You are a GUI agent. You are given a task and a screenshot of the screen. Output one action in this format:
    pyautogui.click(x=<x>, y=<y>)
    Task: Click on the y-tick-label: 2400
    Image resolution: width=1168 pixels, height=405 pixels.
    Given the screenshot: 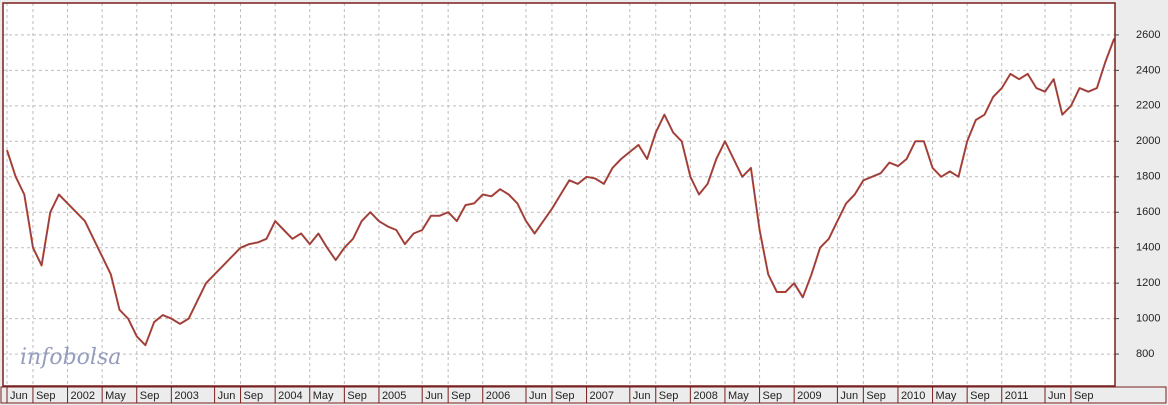 What is the action you would take?
    pyautogui.click(x=1148, y=70)
    